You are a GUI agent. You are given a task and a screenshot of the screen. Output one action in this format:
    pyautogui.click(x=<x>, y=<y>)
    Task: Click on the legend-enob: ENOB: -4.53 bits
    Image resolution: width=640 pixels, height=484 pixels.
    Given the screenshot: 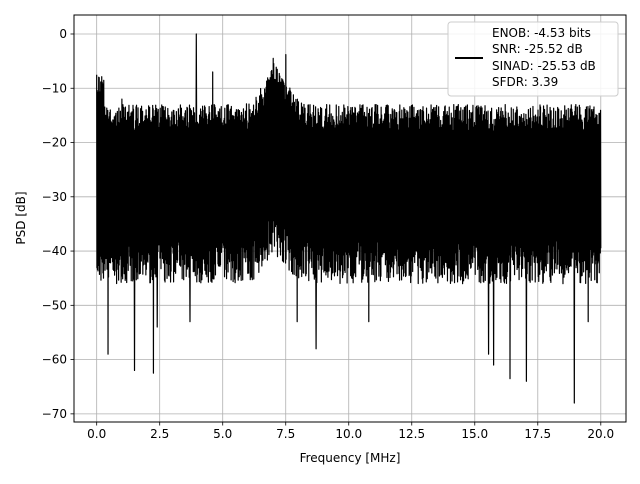 What is the action you would take?
    pyautogui.click(x=541, y=33)
    